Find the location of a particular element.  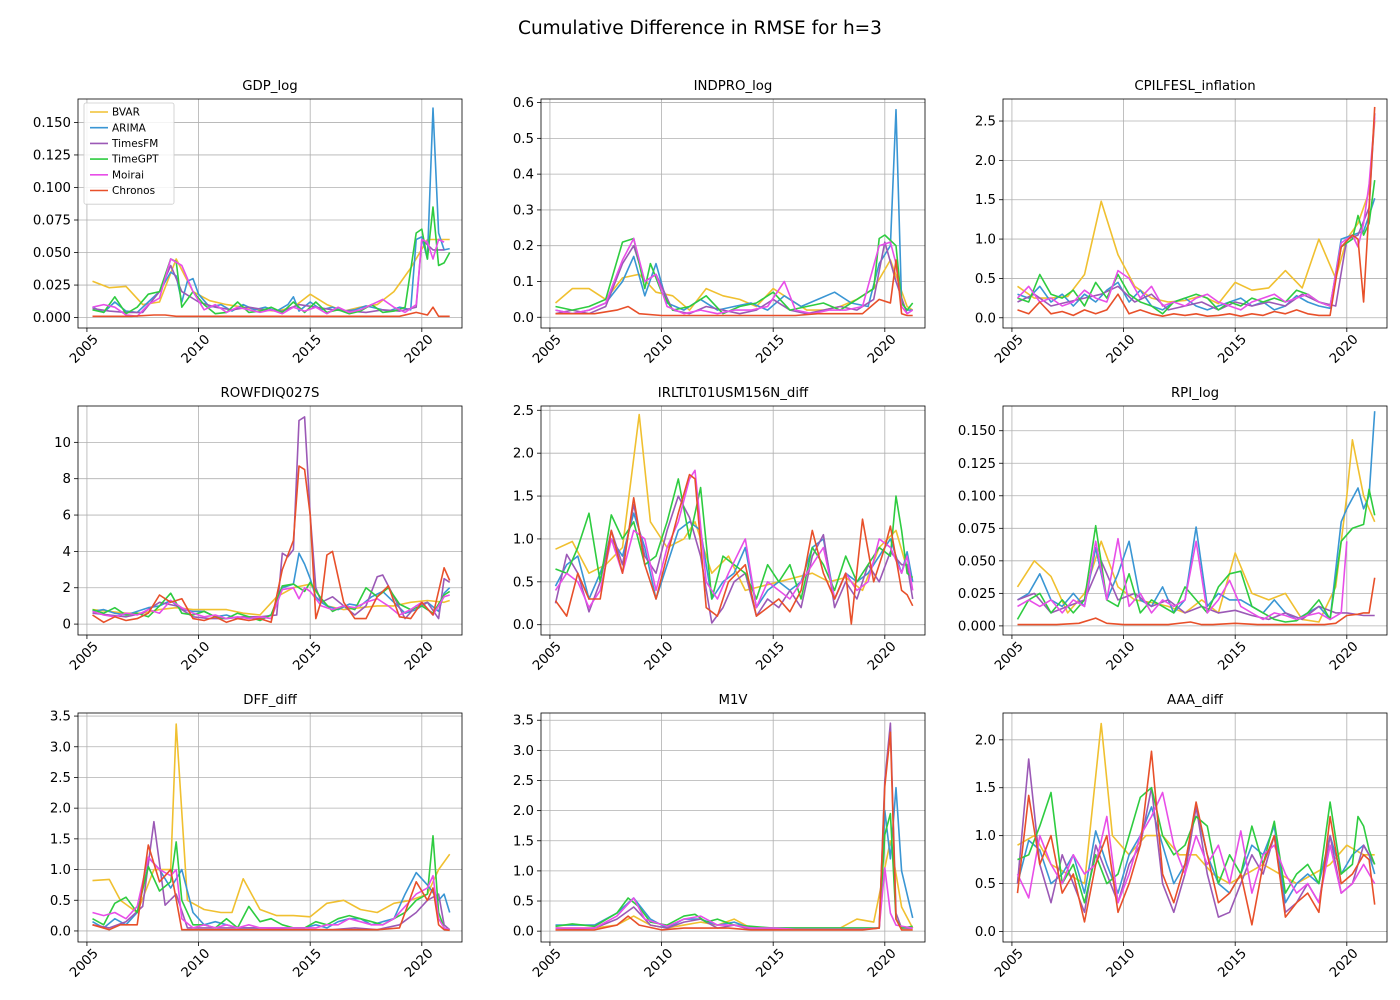

subplot-title: CPILFESL_inflation is located at coordinates (1194, 86).